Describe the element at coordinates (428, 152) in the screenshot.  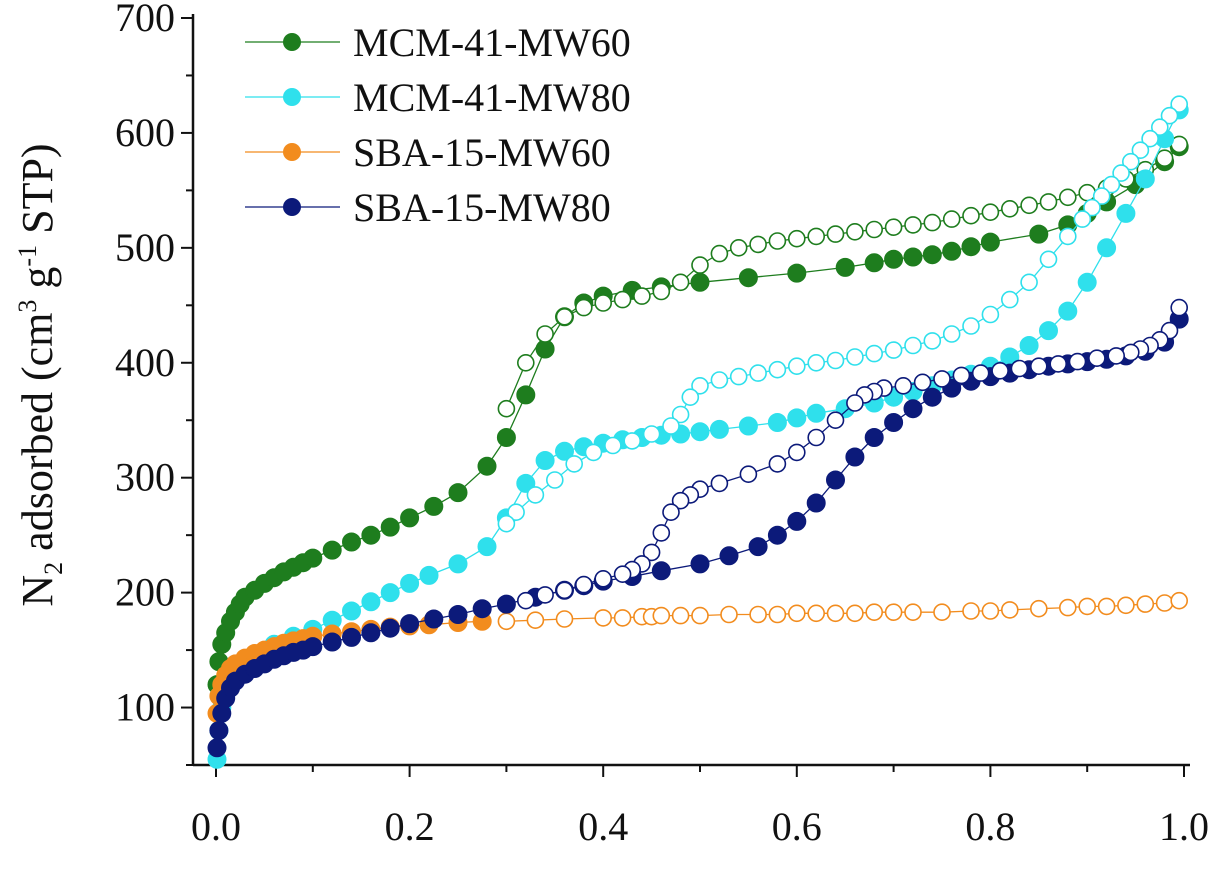
I see `legend-item: SBA-15-MW60` at that location.